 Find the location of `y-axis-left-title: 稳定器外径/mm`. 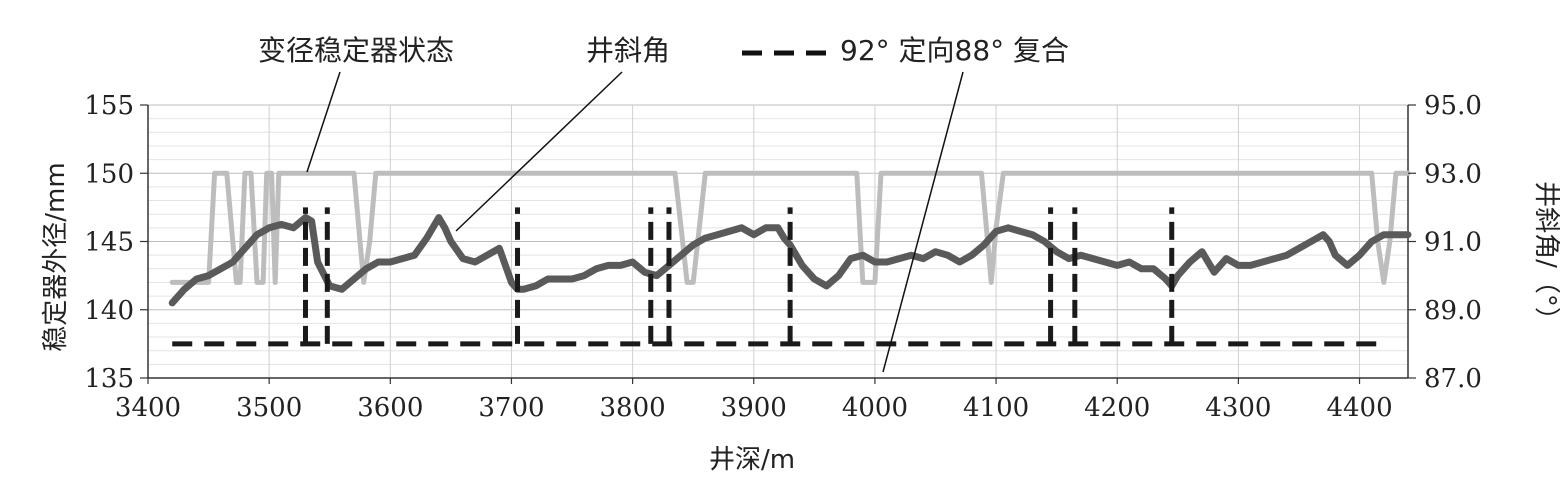

y-axis-left-title: 稳定器外径/mm is located at coordinates (56, 256).